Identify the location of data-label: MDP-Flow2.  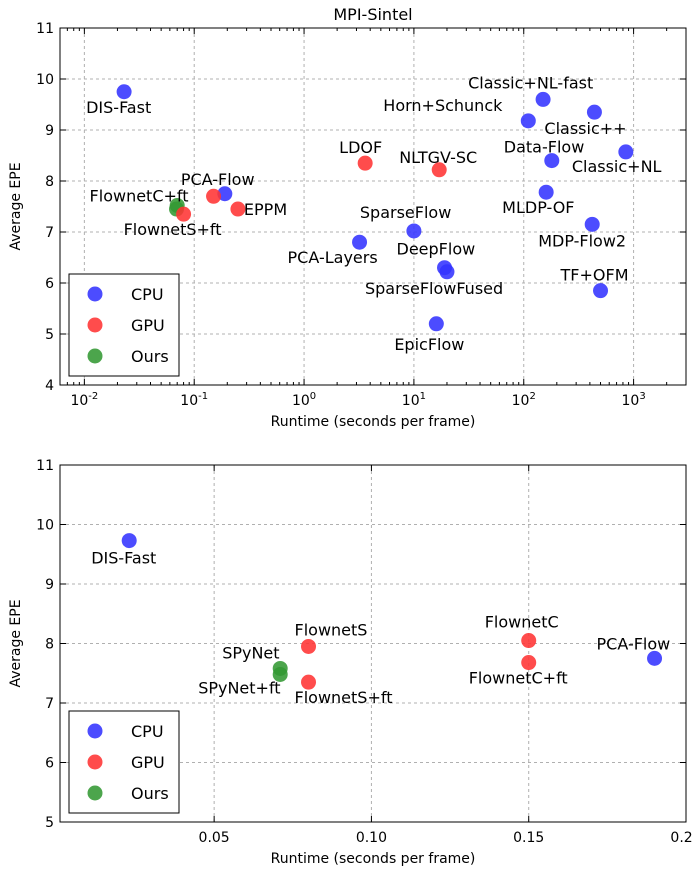
(582, 240).